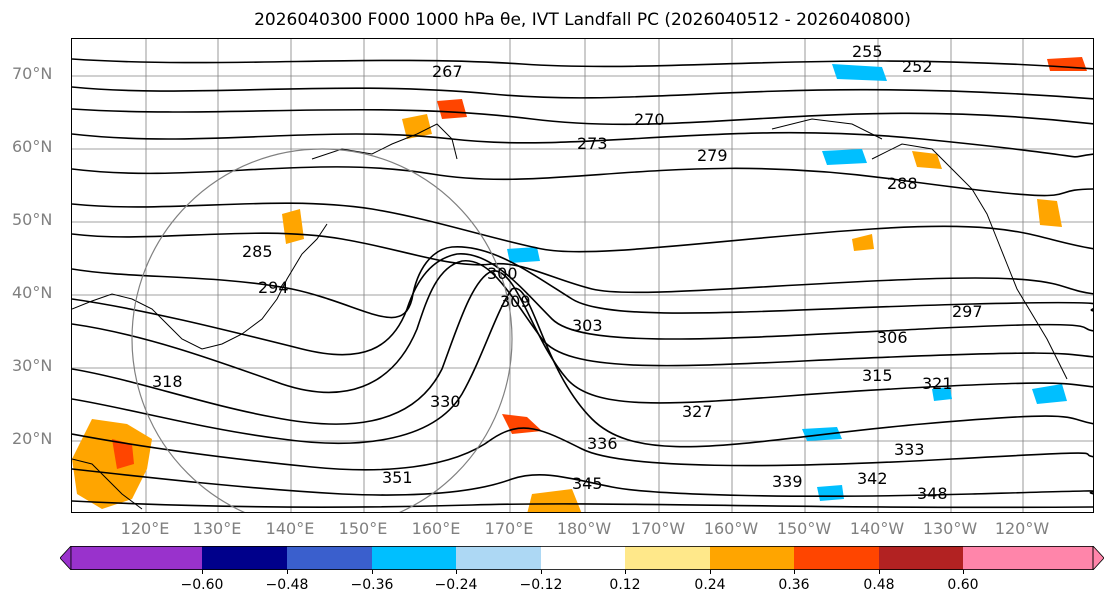 The image size is (1105, 606). I want to click on shade-philippines, so click(112, 464).